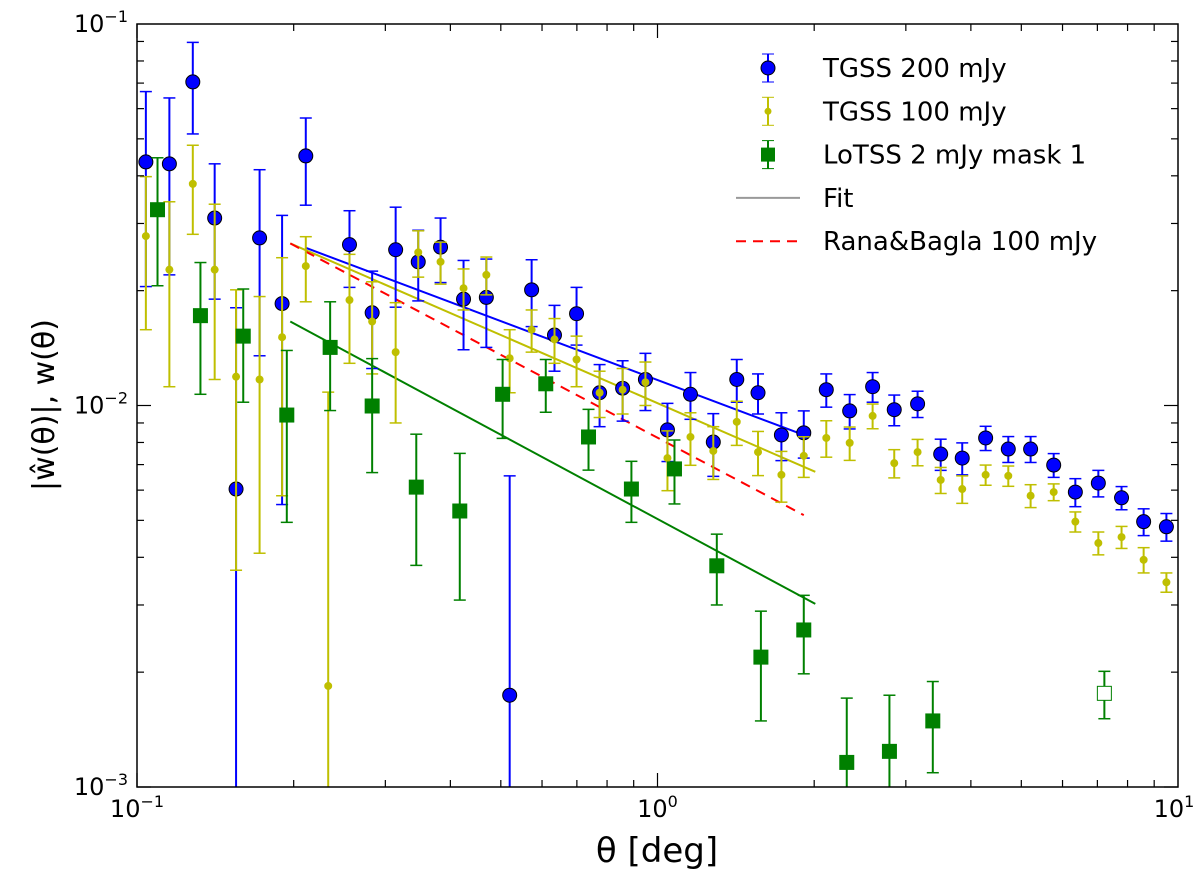 Image resolution: width=1200 pixels, height=874 pixels. What do you see at coordinates (44, 405) in the screenshot?
I see `y-axis-label: |ŵ(θ)|, w(θ)` at bounding box center [44, 405].